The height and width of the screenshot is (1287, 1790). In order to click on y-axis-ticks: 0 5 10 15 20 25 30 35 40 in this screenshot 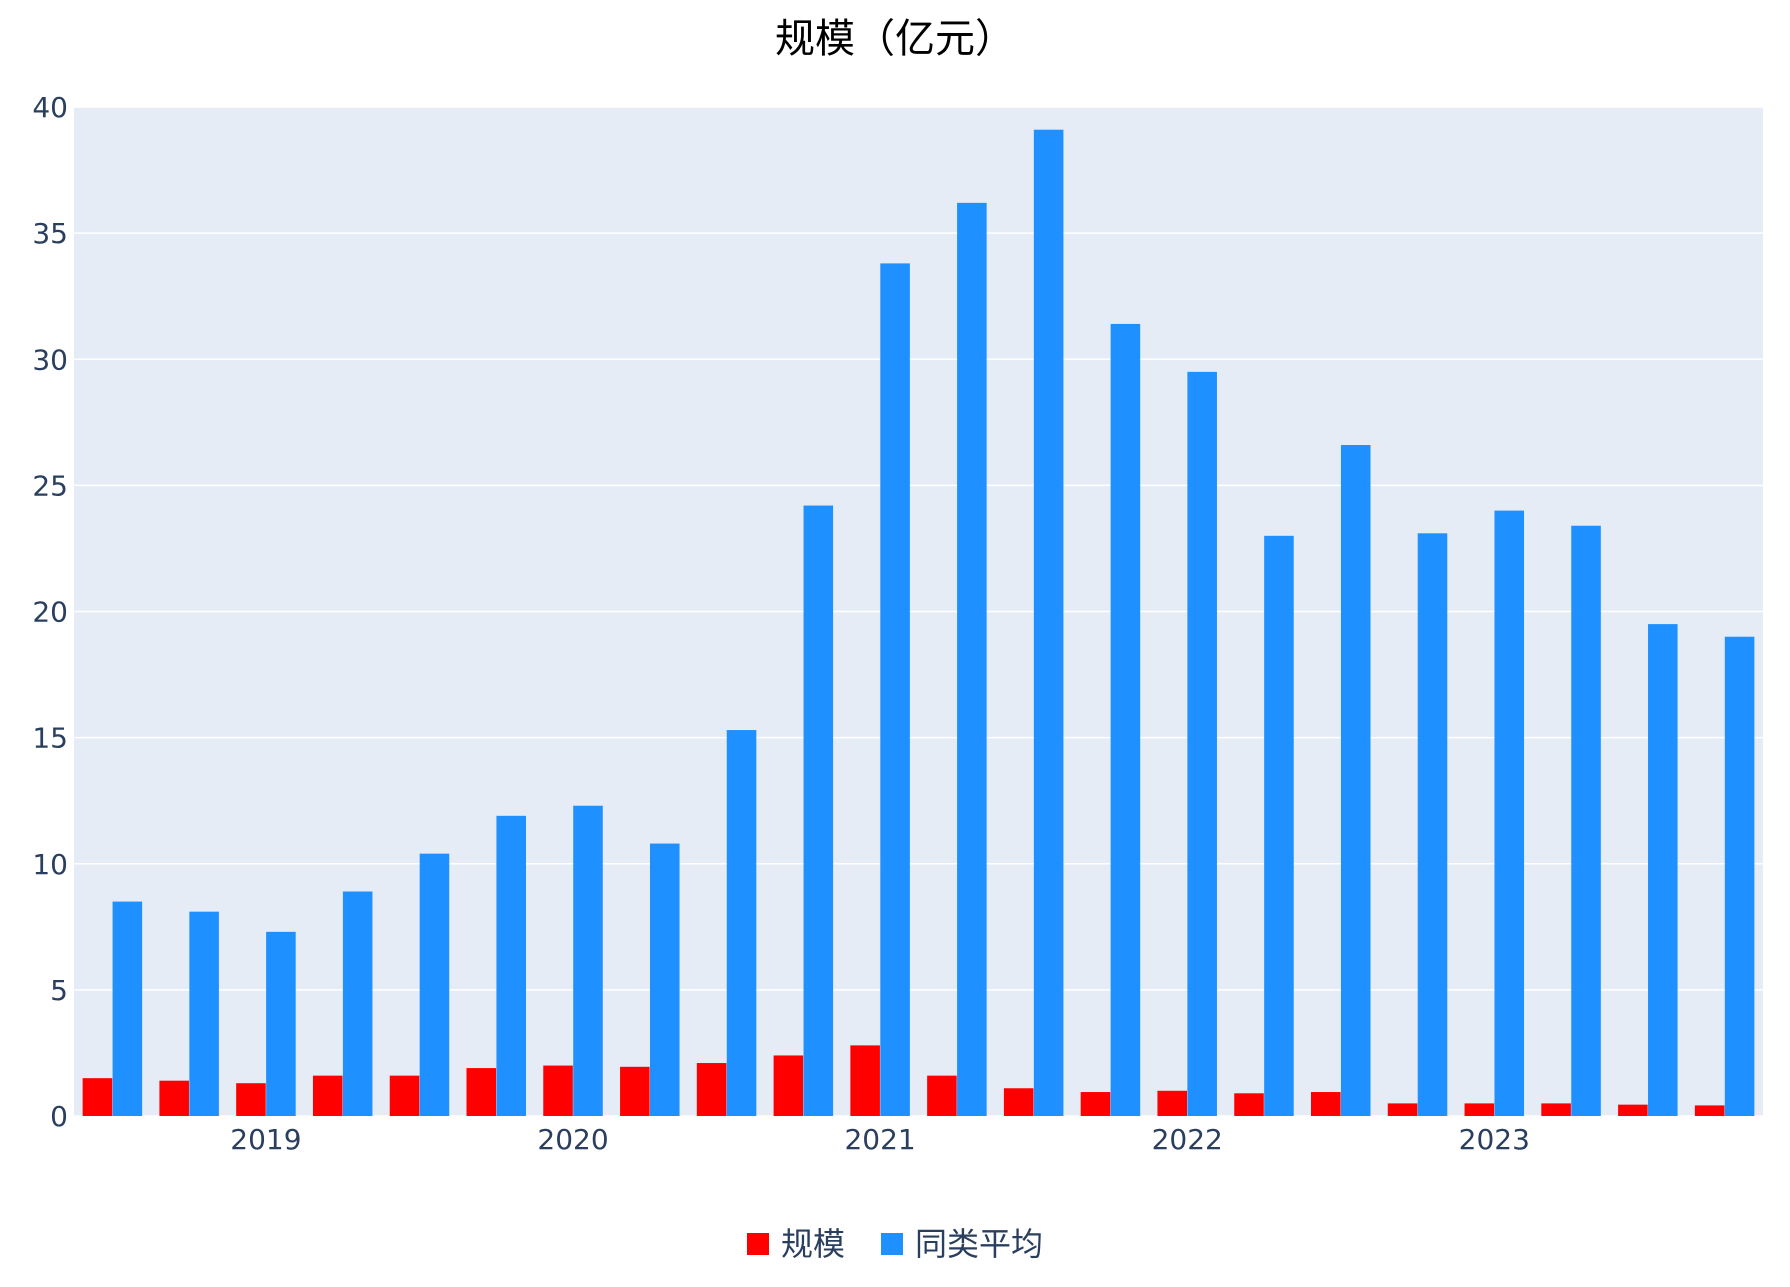, I will do `click(50, 612)`.